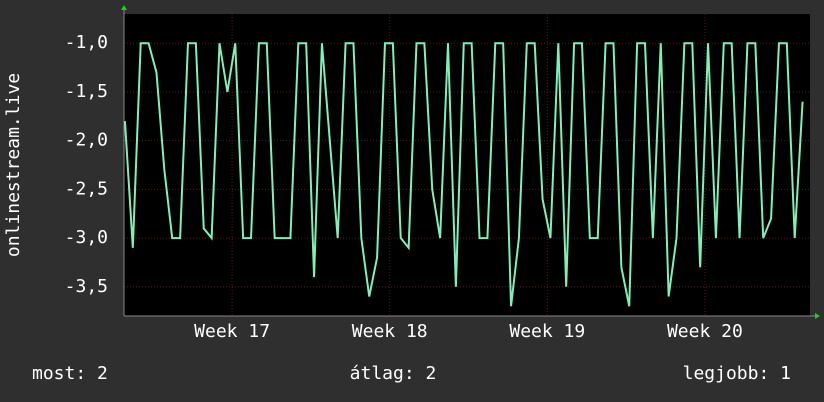 This screenshot has width=824, height=402. I want to click on x-tick-label: Week 19, so click(547, 331).